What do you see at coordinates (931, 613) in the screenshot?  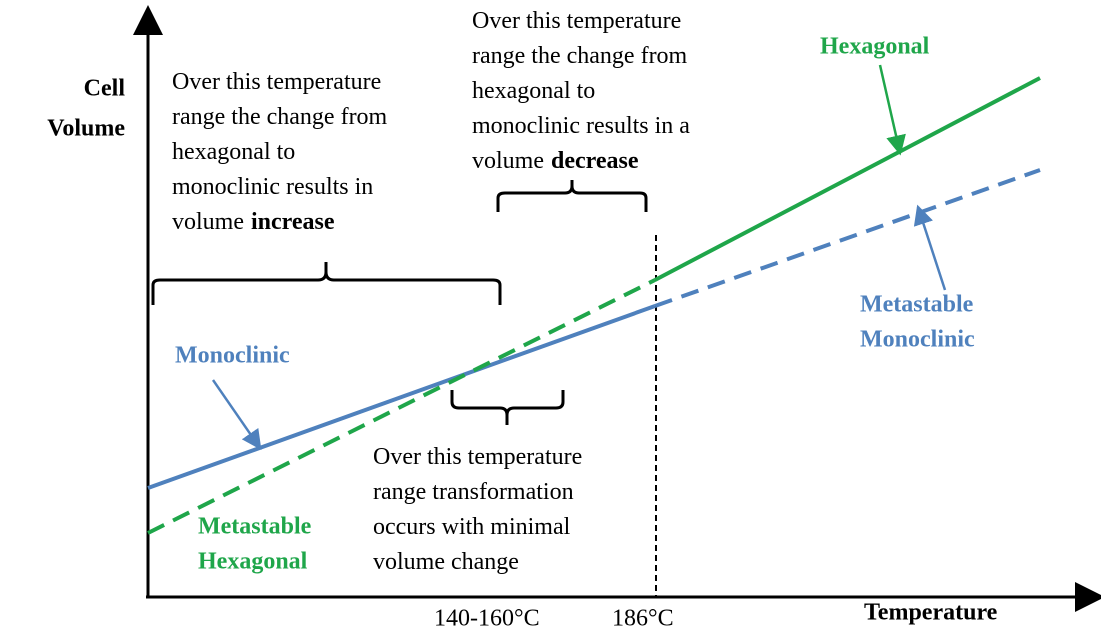 I see `x-label: Temperature` at bounding box center [931, 613].